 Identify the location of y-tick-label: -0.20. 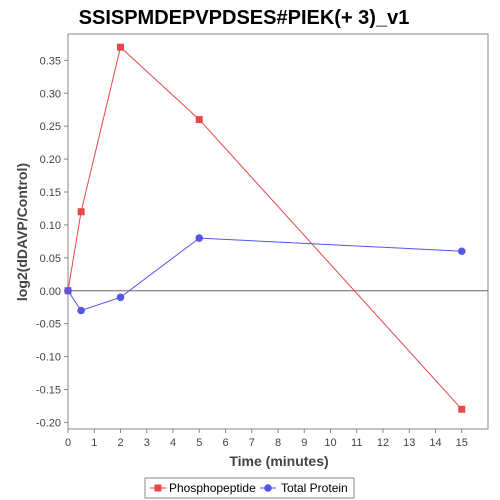
(48, 423).